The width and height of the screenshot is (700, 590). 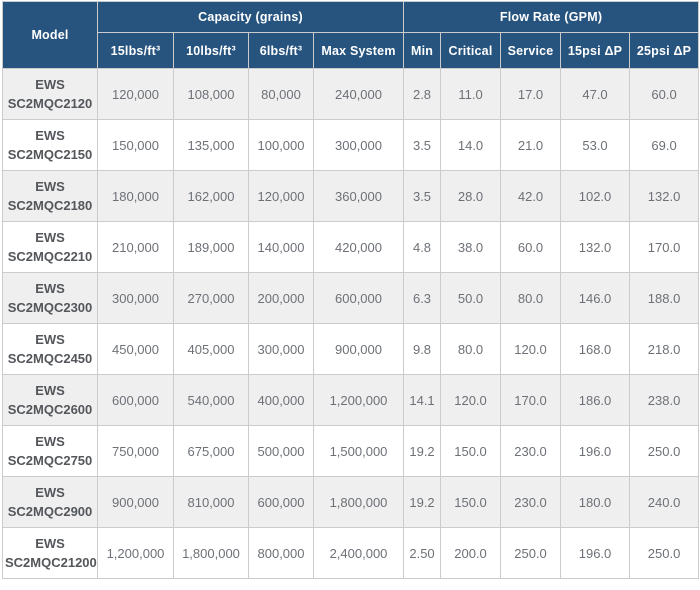 What do you see at coordinates (50, 451) in the screenshot?
I see `model-cell: EWS SC2MQC2750` at bounding box center [50, 451].